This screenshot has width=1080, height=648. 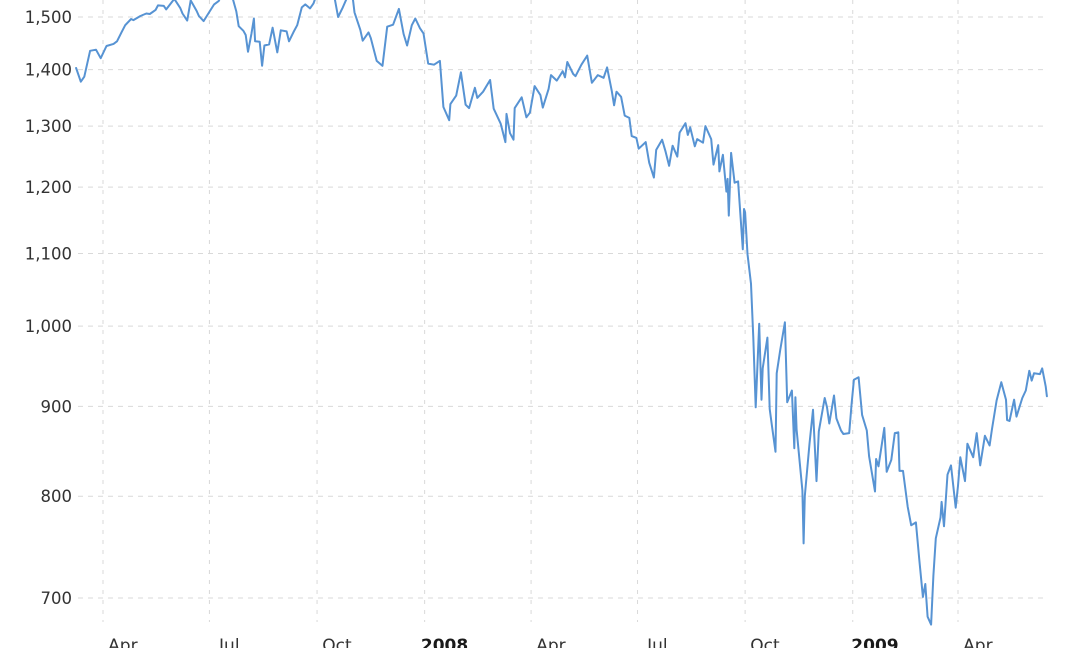 What do you see at coordinates (48, 187) in the screenshot?
I see `y-tick-label: 1,200` at bounding box center [48, 187].